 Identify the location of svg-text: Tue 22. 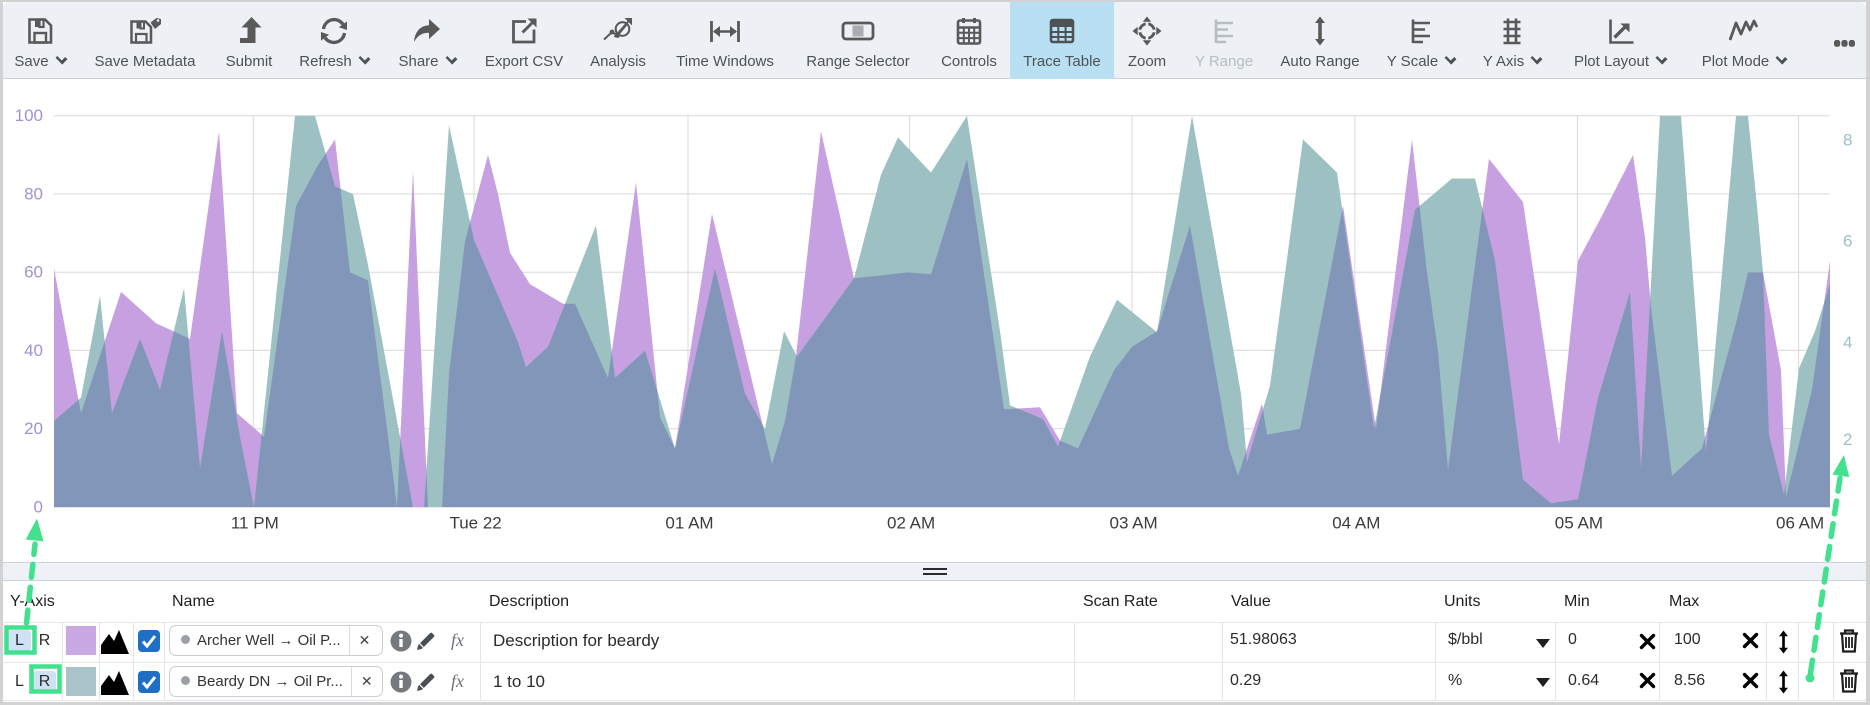
(475, 523).